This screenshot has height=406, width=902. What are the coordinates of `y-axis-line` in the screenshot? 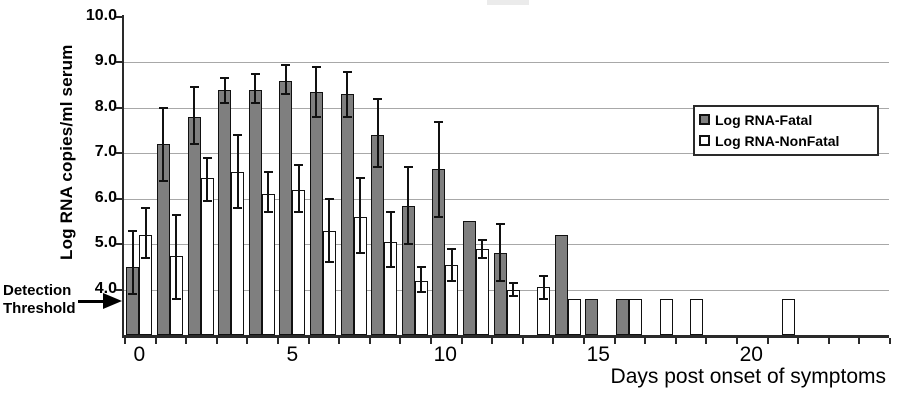 It's located at (123, 176).